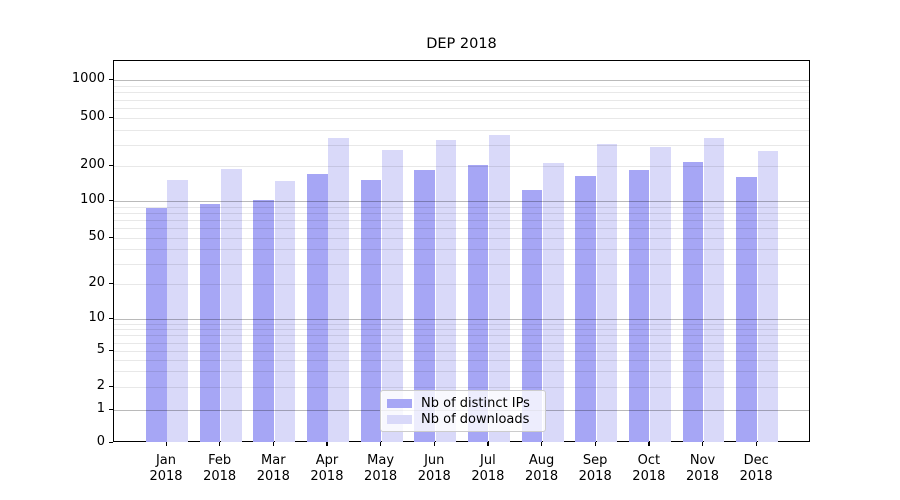  What do you see at coordinates (100, 349) in the screenshot?
I see `y-tick-label: 5` at bounding box center [100, 349].